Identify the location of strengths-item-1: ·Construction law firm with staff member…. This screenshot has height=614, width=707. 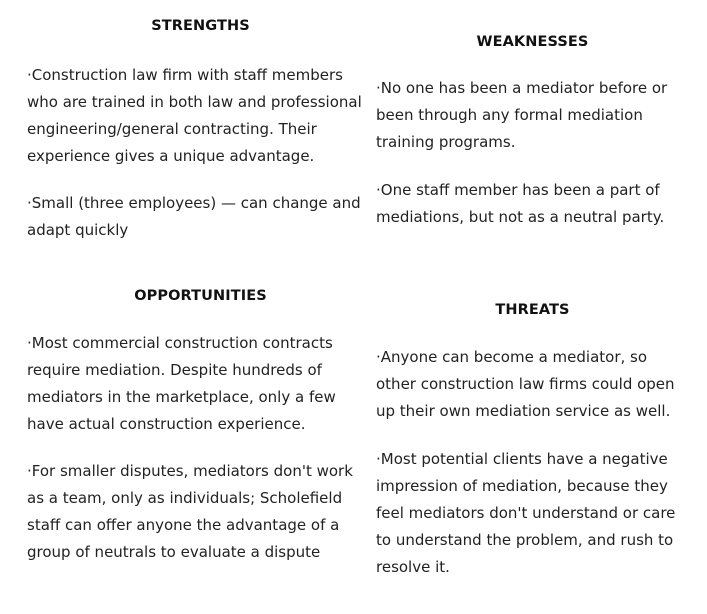
(194, 115).